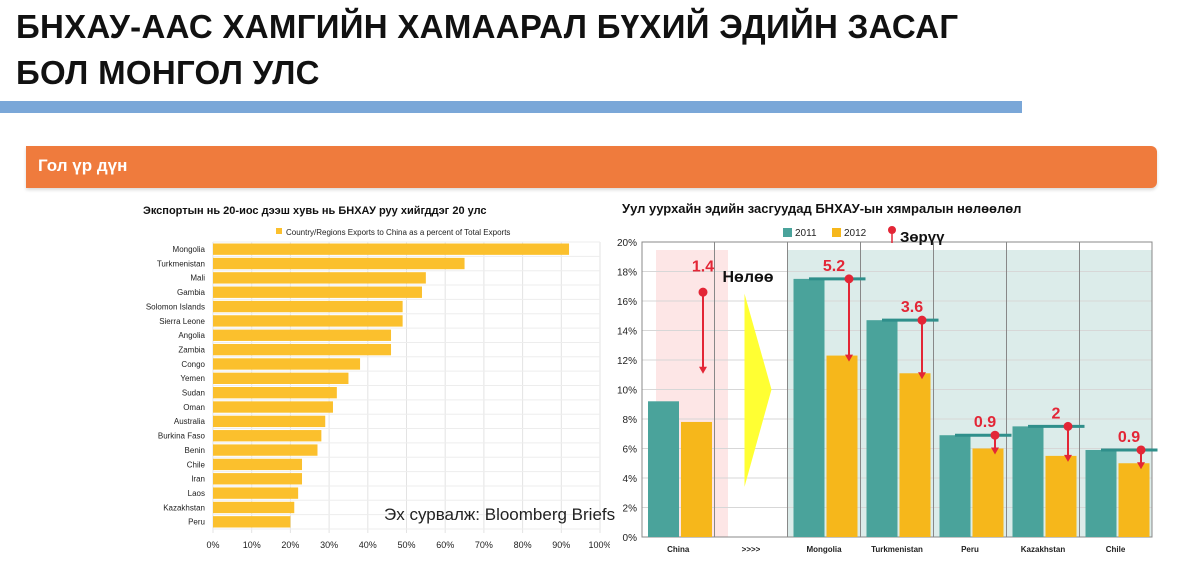  Describe the element at coordinates (630, 479) in the screenshot. I see `y-tick-label: 4%` at that location.